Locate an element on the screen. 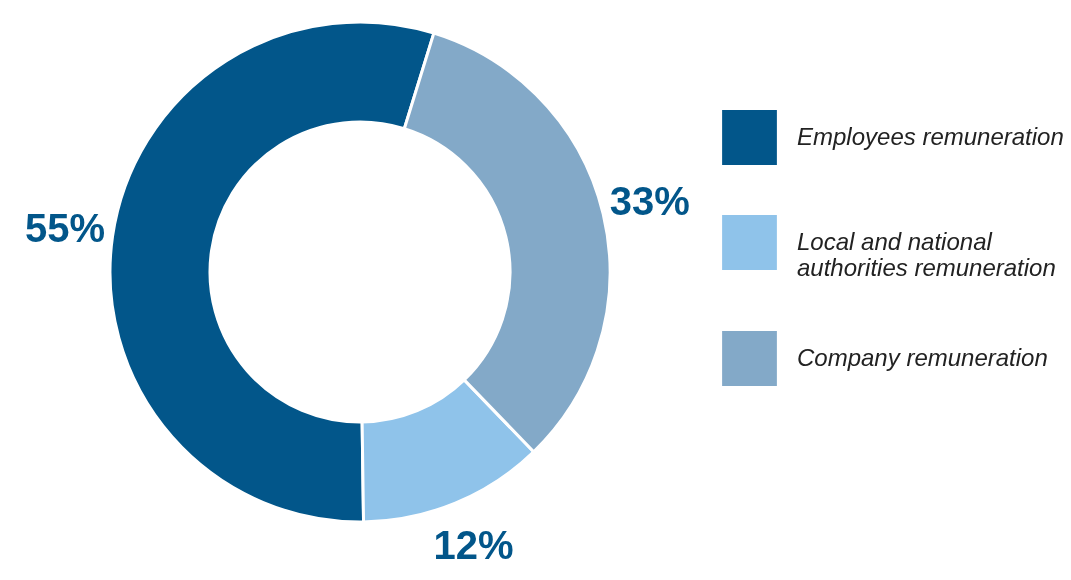 The height and width of the screenshot is (580, 1071). legend-label: Local and national authorities remuneration is located at coordinates (926, 254).